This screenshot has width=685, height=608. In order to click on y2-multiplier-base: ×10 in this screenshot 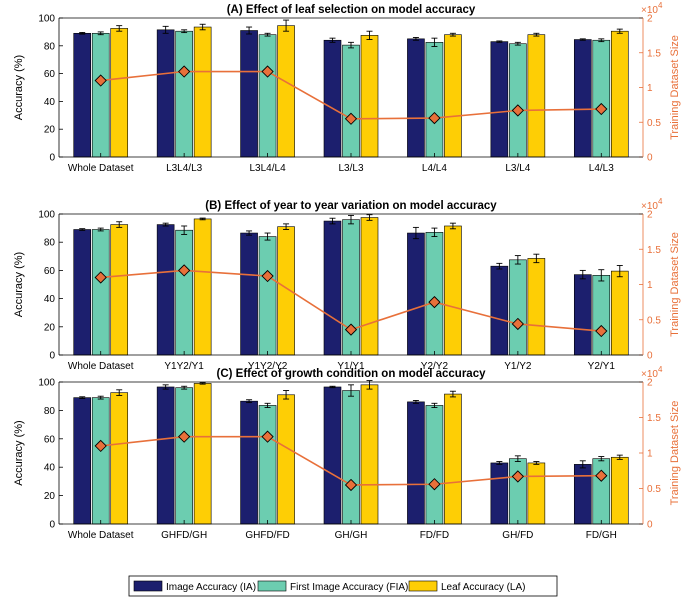, I will do `click(649, 206)`.